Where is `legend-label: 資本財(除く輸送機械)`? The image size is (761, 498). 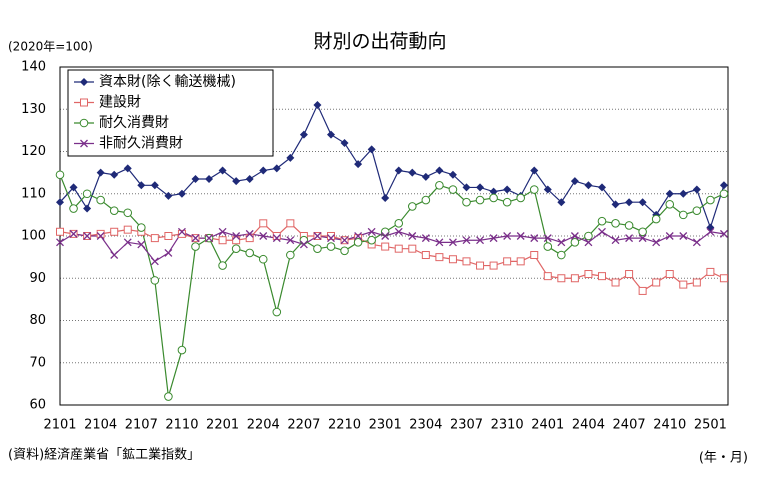
legend-label: 資本財(除く輸送機械) is located at coordinates (167, 82).